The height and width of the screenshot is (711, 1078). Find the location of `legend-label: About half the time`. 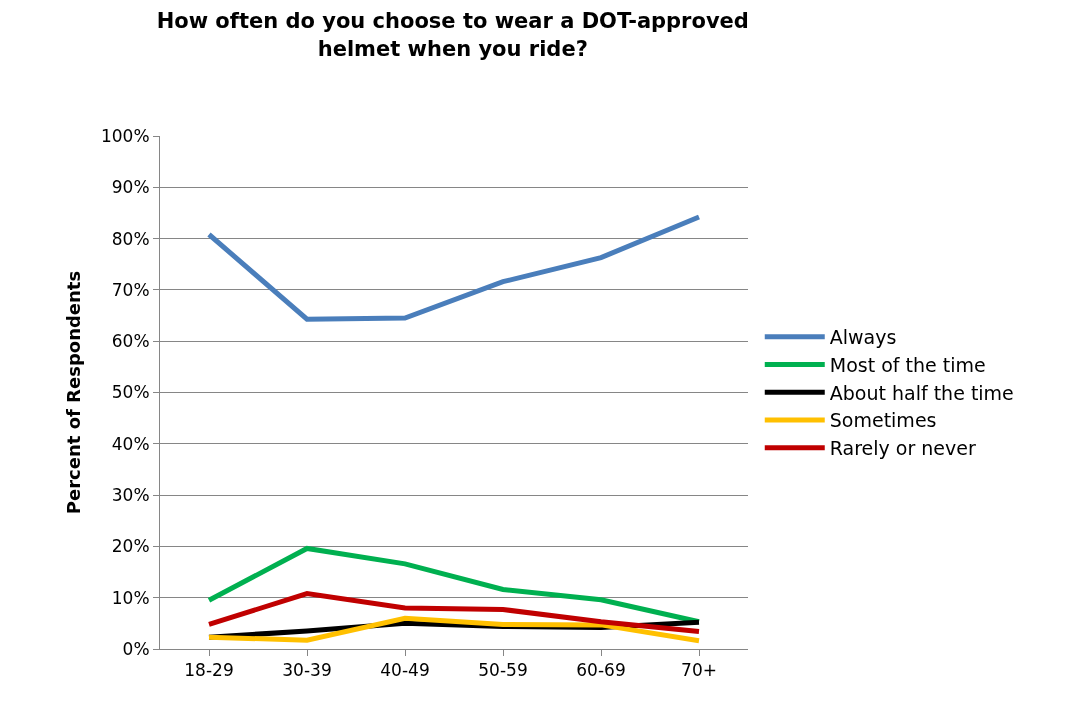

legend-label: About half the time is located at coordinates (921, 392).